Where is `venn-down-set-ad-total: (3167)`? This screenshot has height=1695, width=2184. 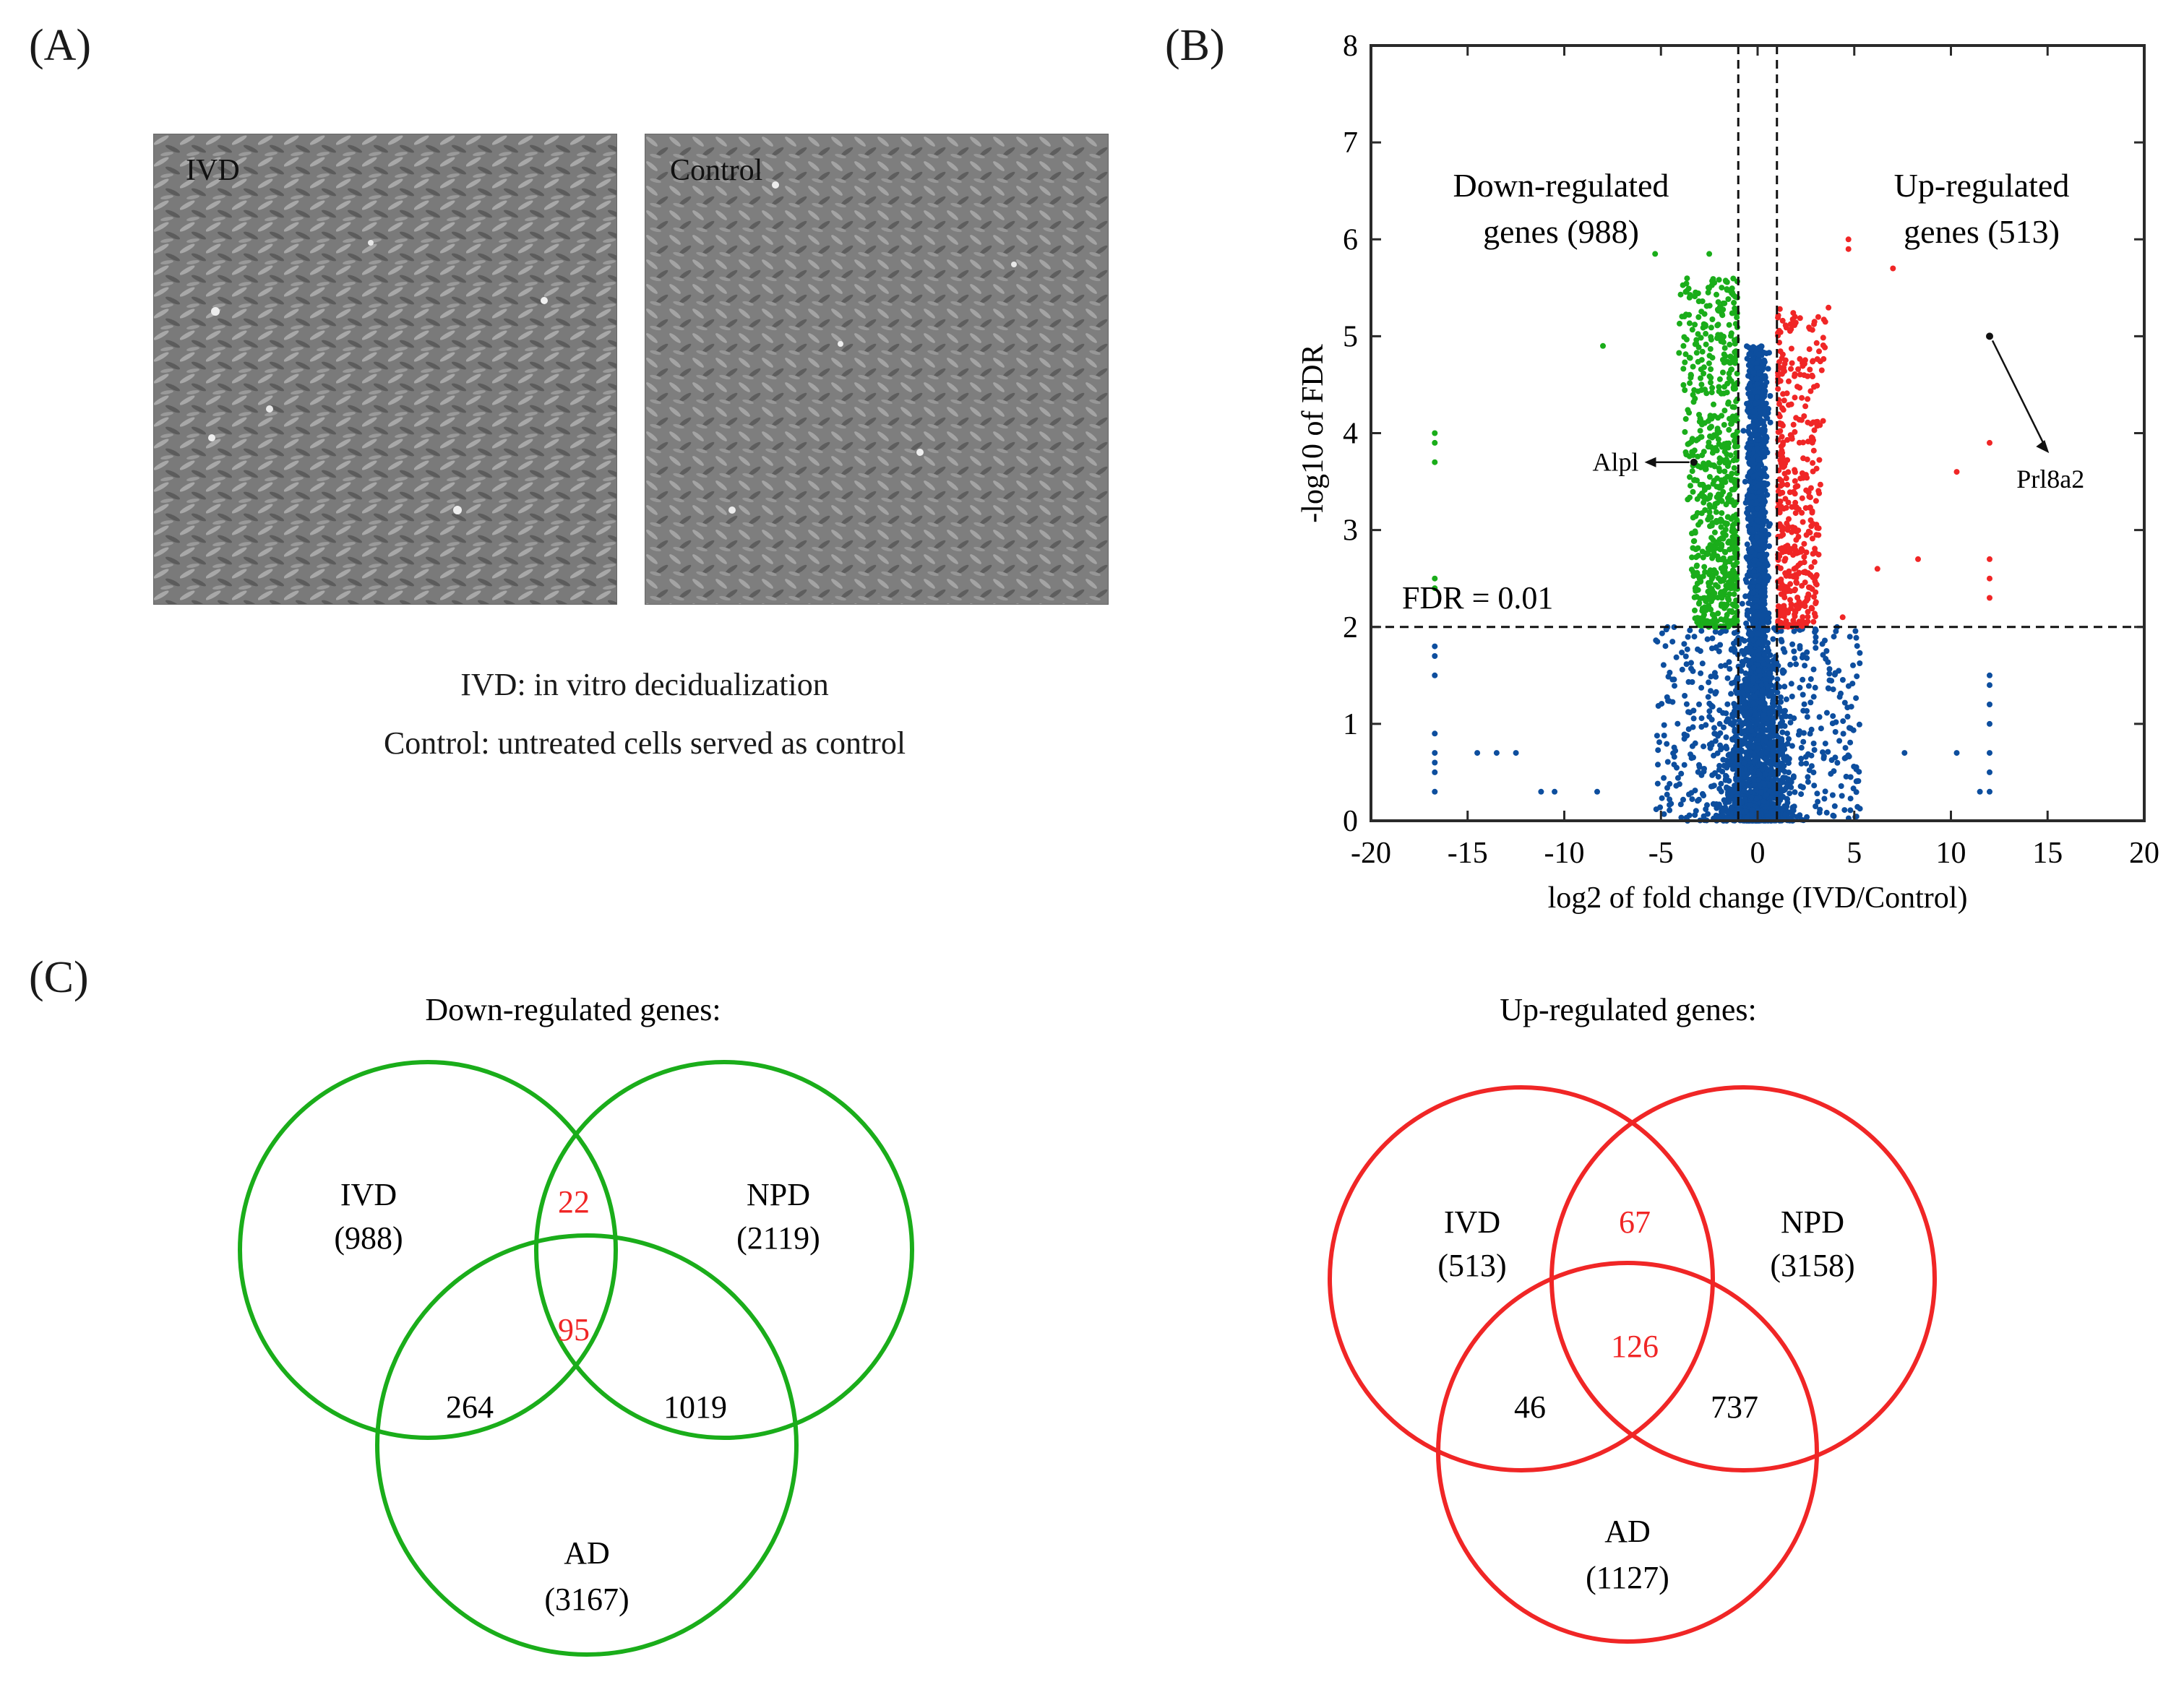
venn-down-set-ad-total: (3167) is located at coordinates (586, 1600).